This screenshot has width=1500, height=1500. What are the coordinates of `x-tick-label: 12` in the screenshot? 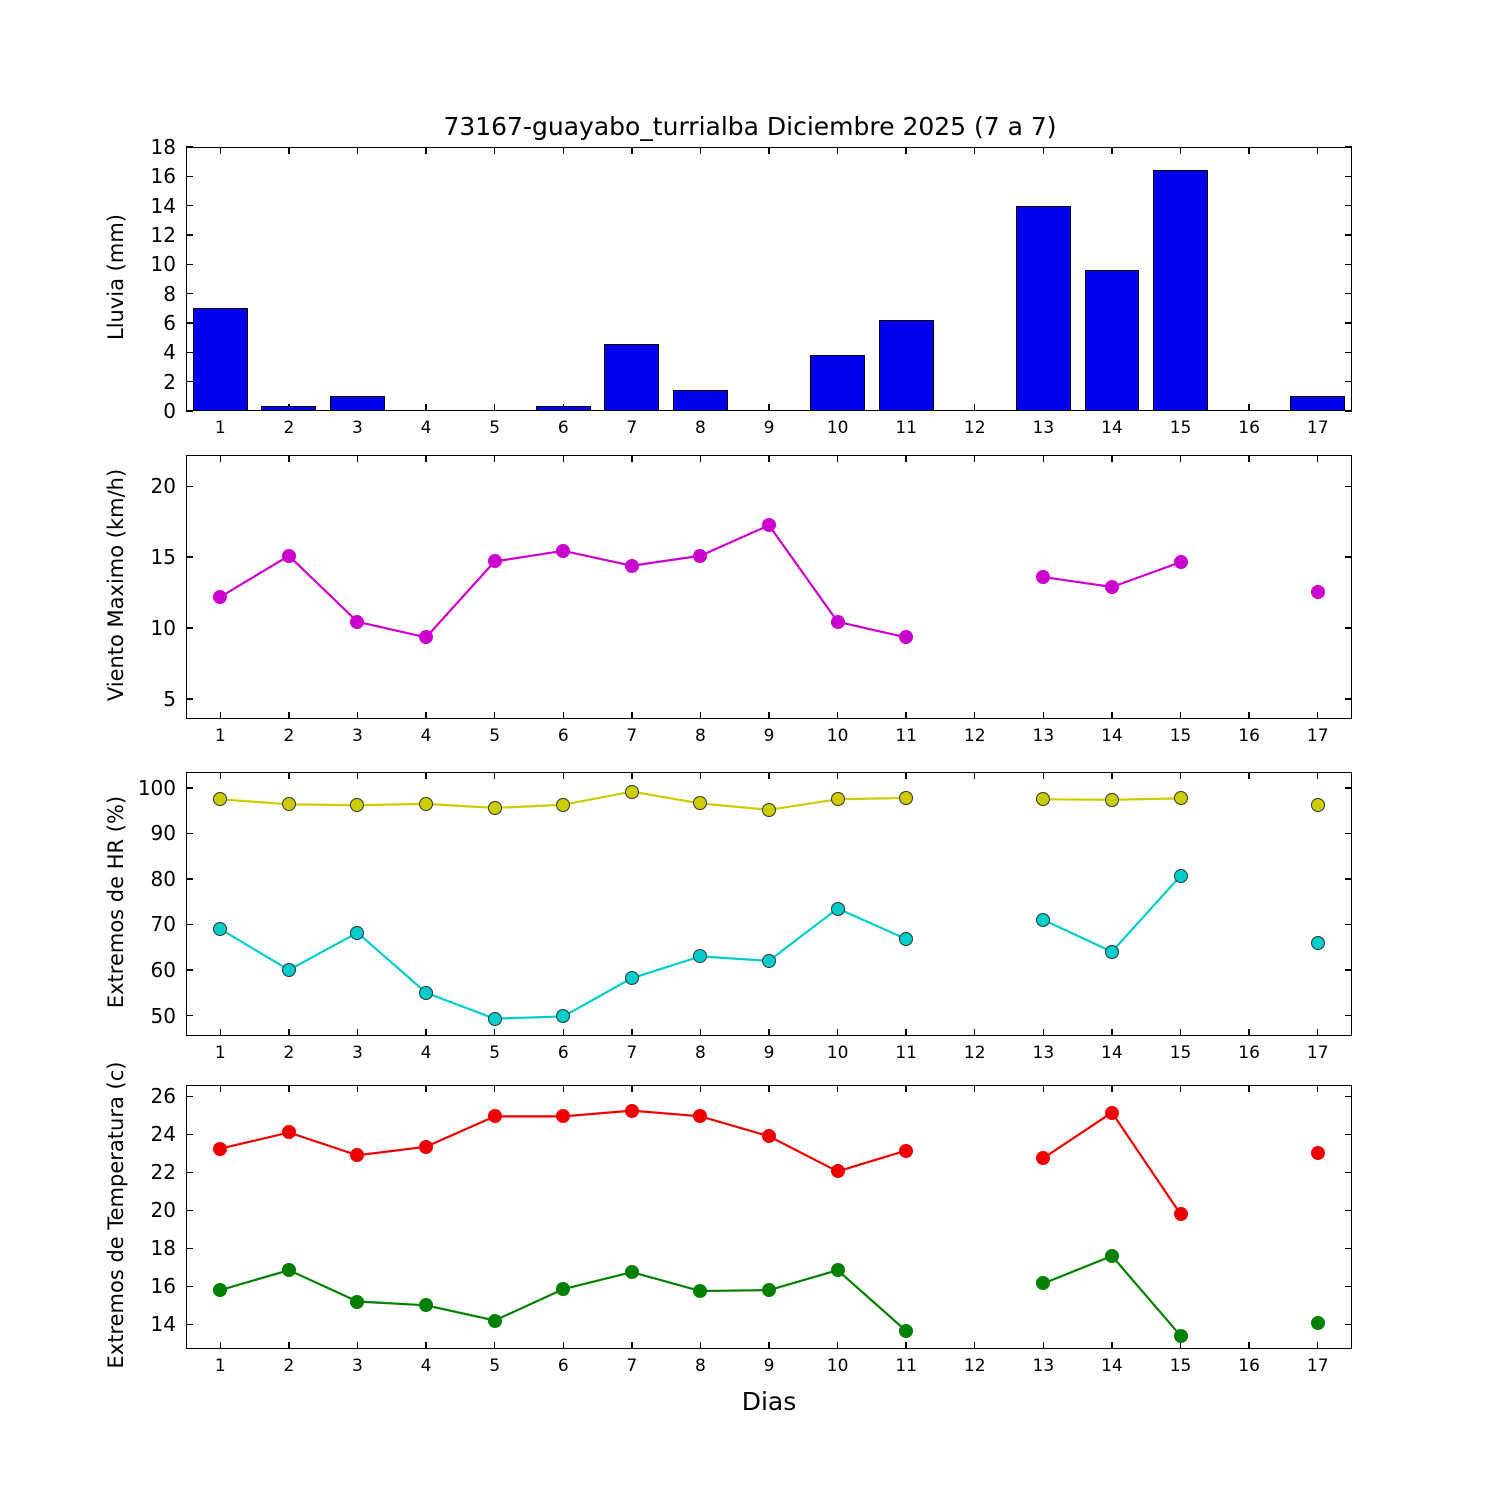 It's located at (974, 736).